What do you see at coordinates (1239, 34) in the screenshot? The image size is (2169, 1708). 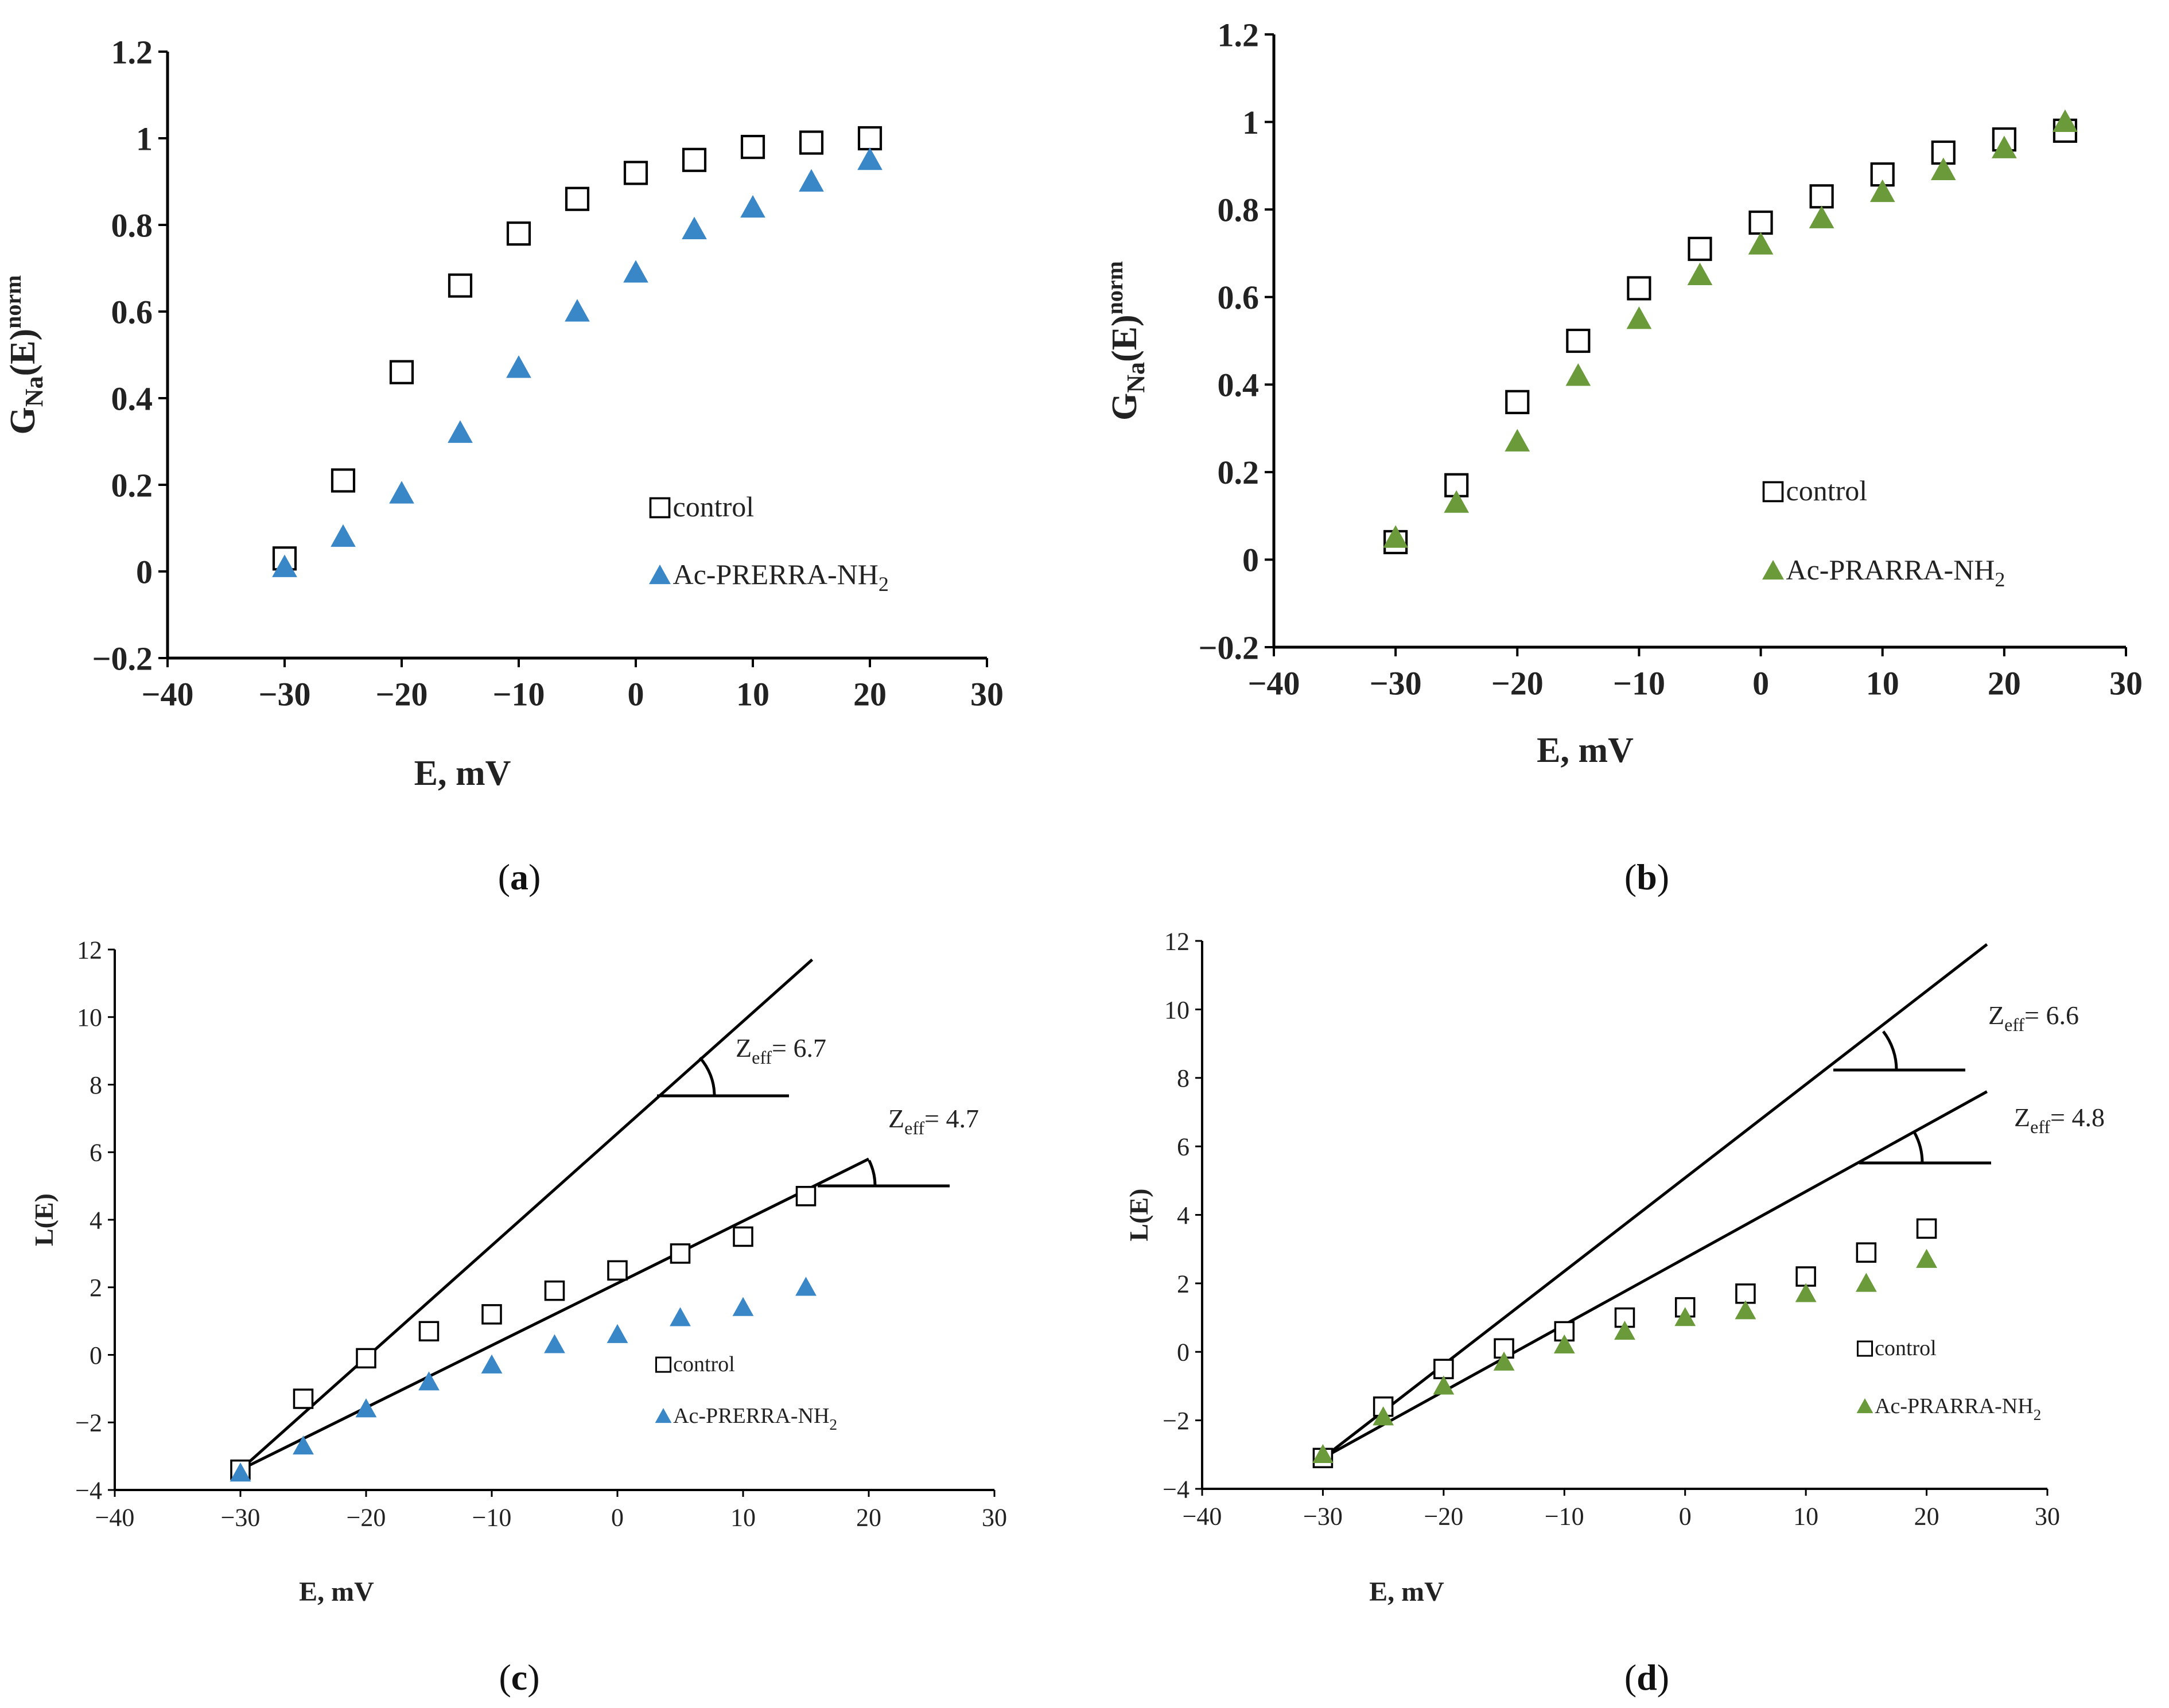 I see `y-tick-label: 1.2` at bounding box center [1239, 34].